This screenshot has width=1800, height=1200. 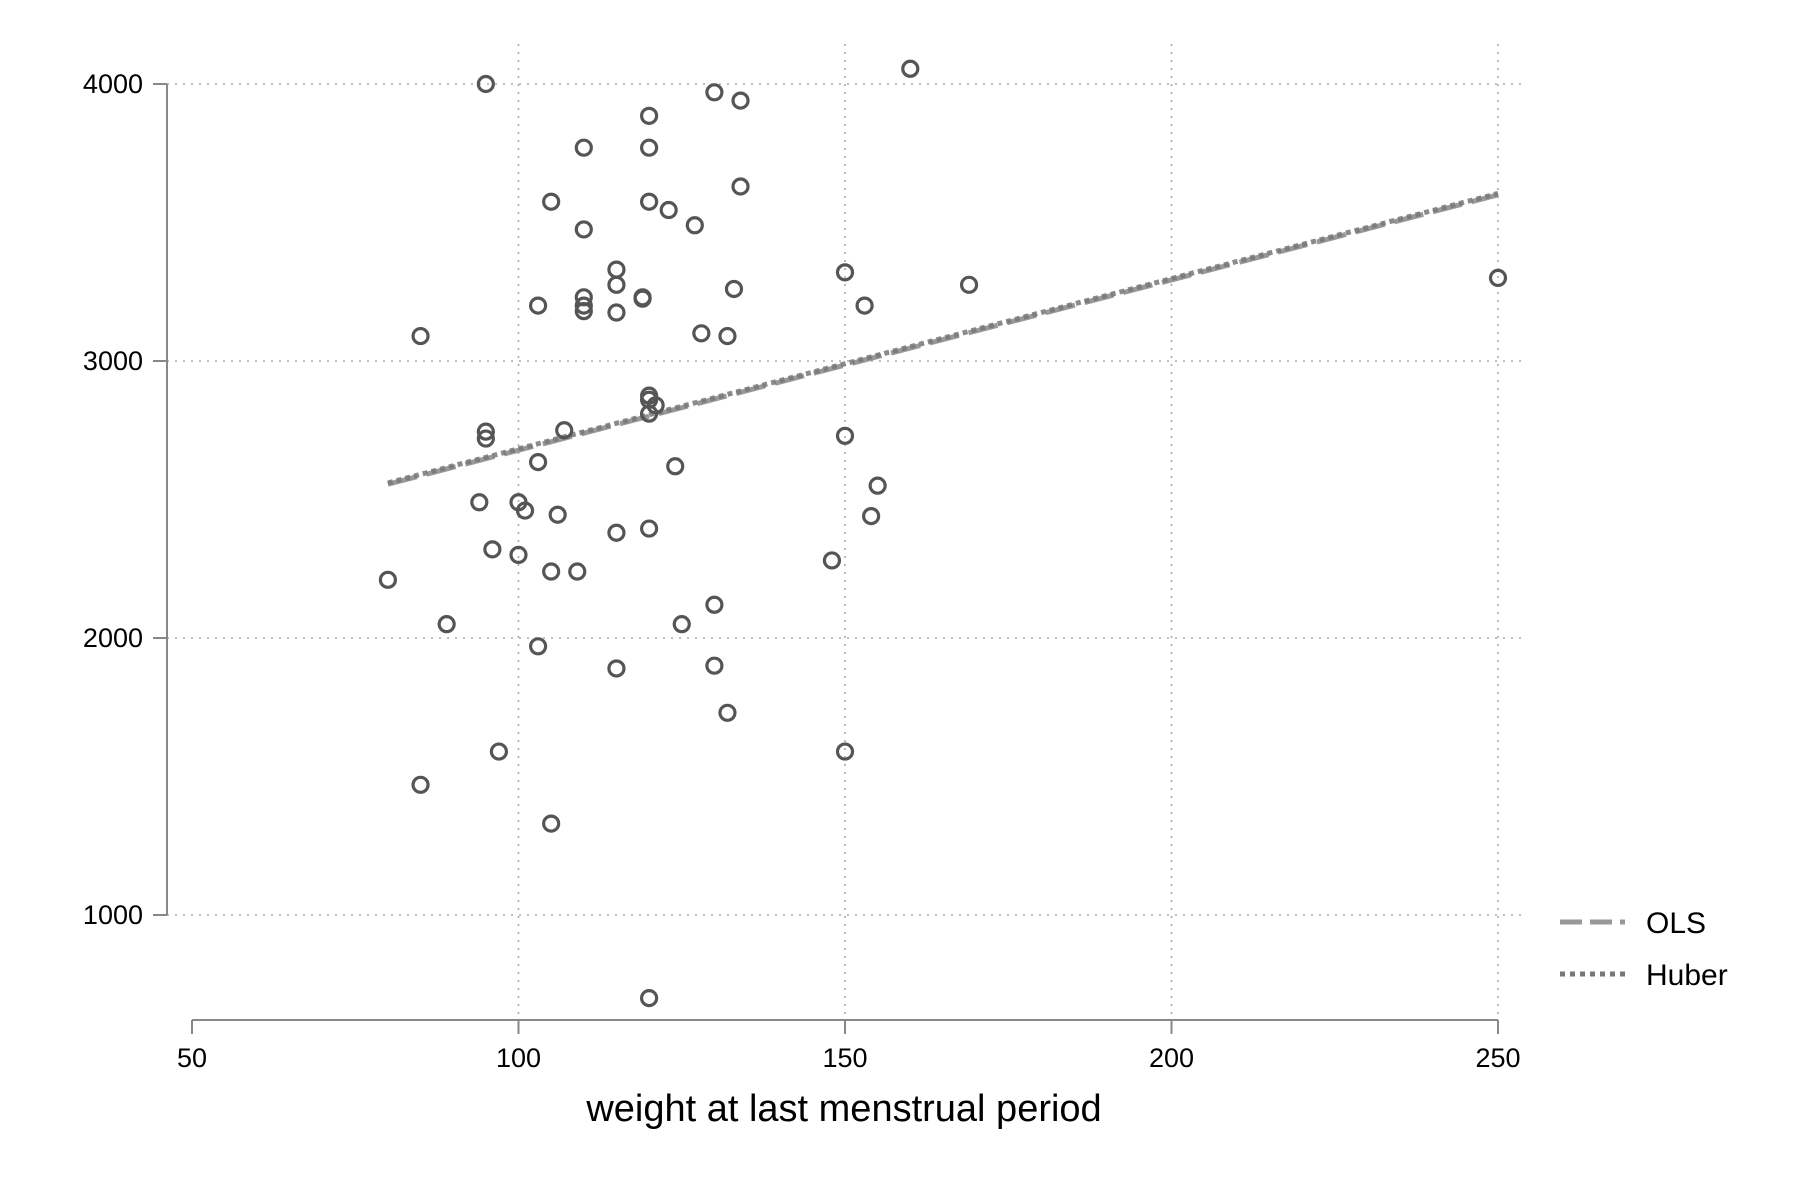 I want to click on legend: OLS Huber, so click(x=1644, y=949).